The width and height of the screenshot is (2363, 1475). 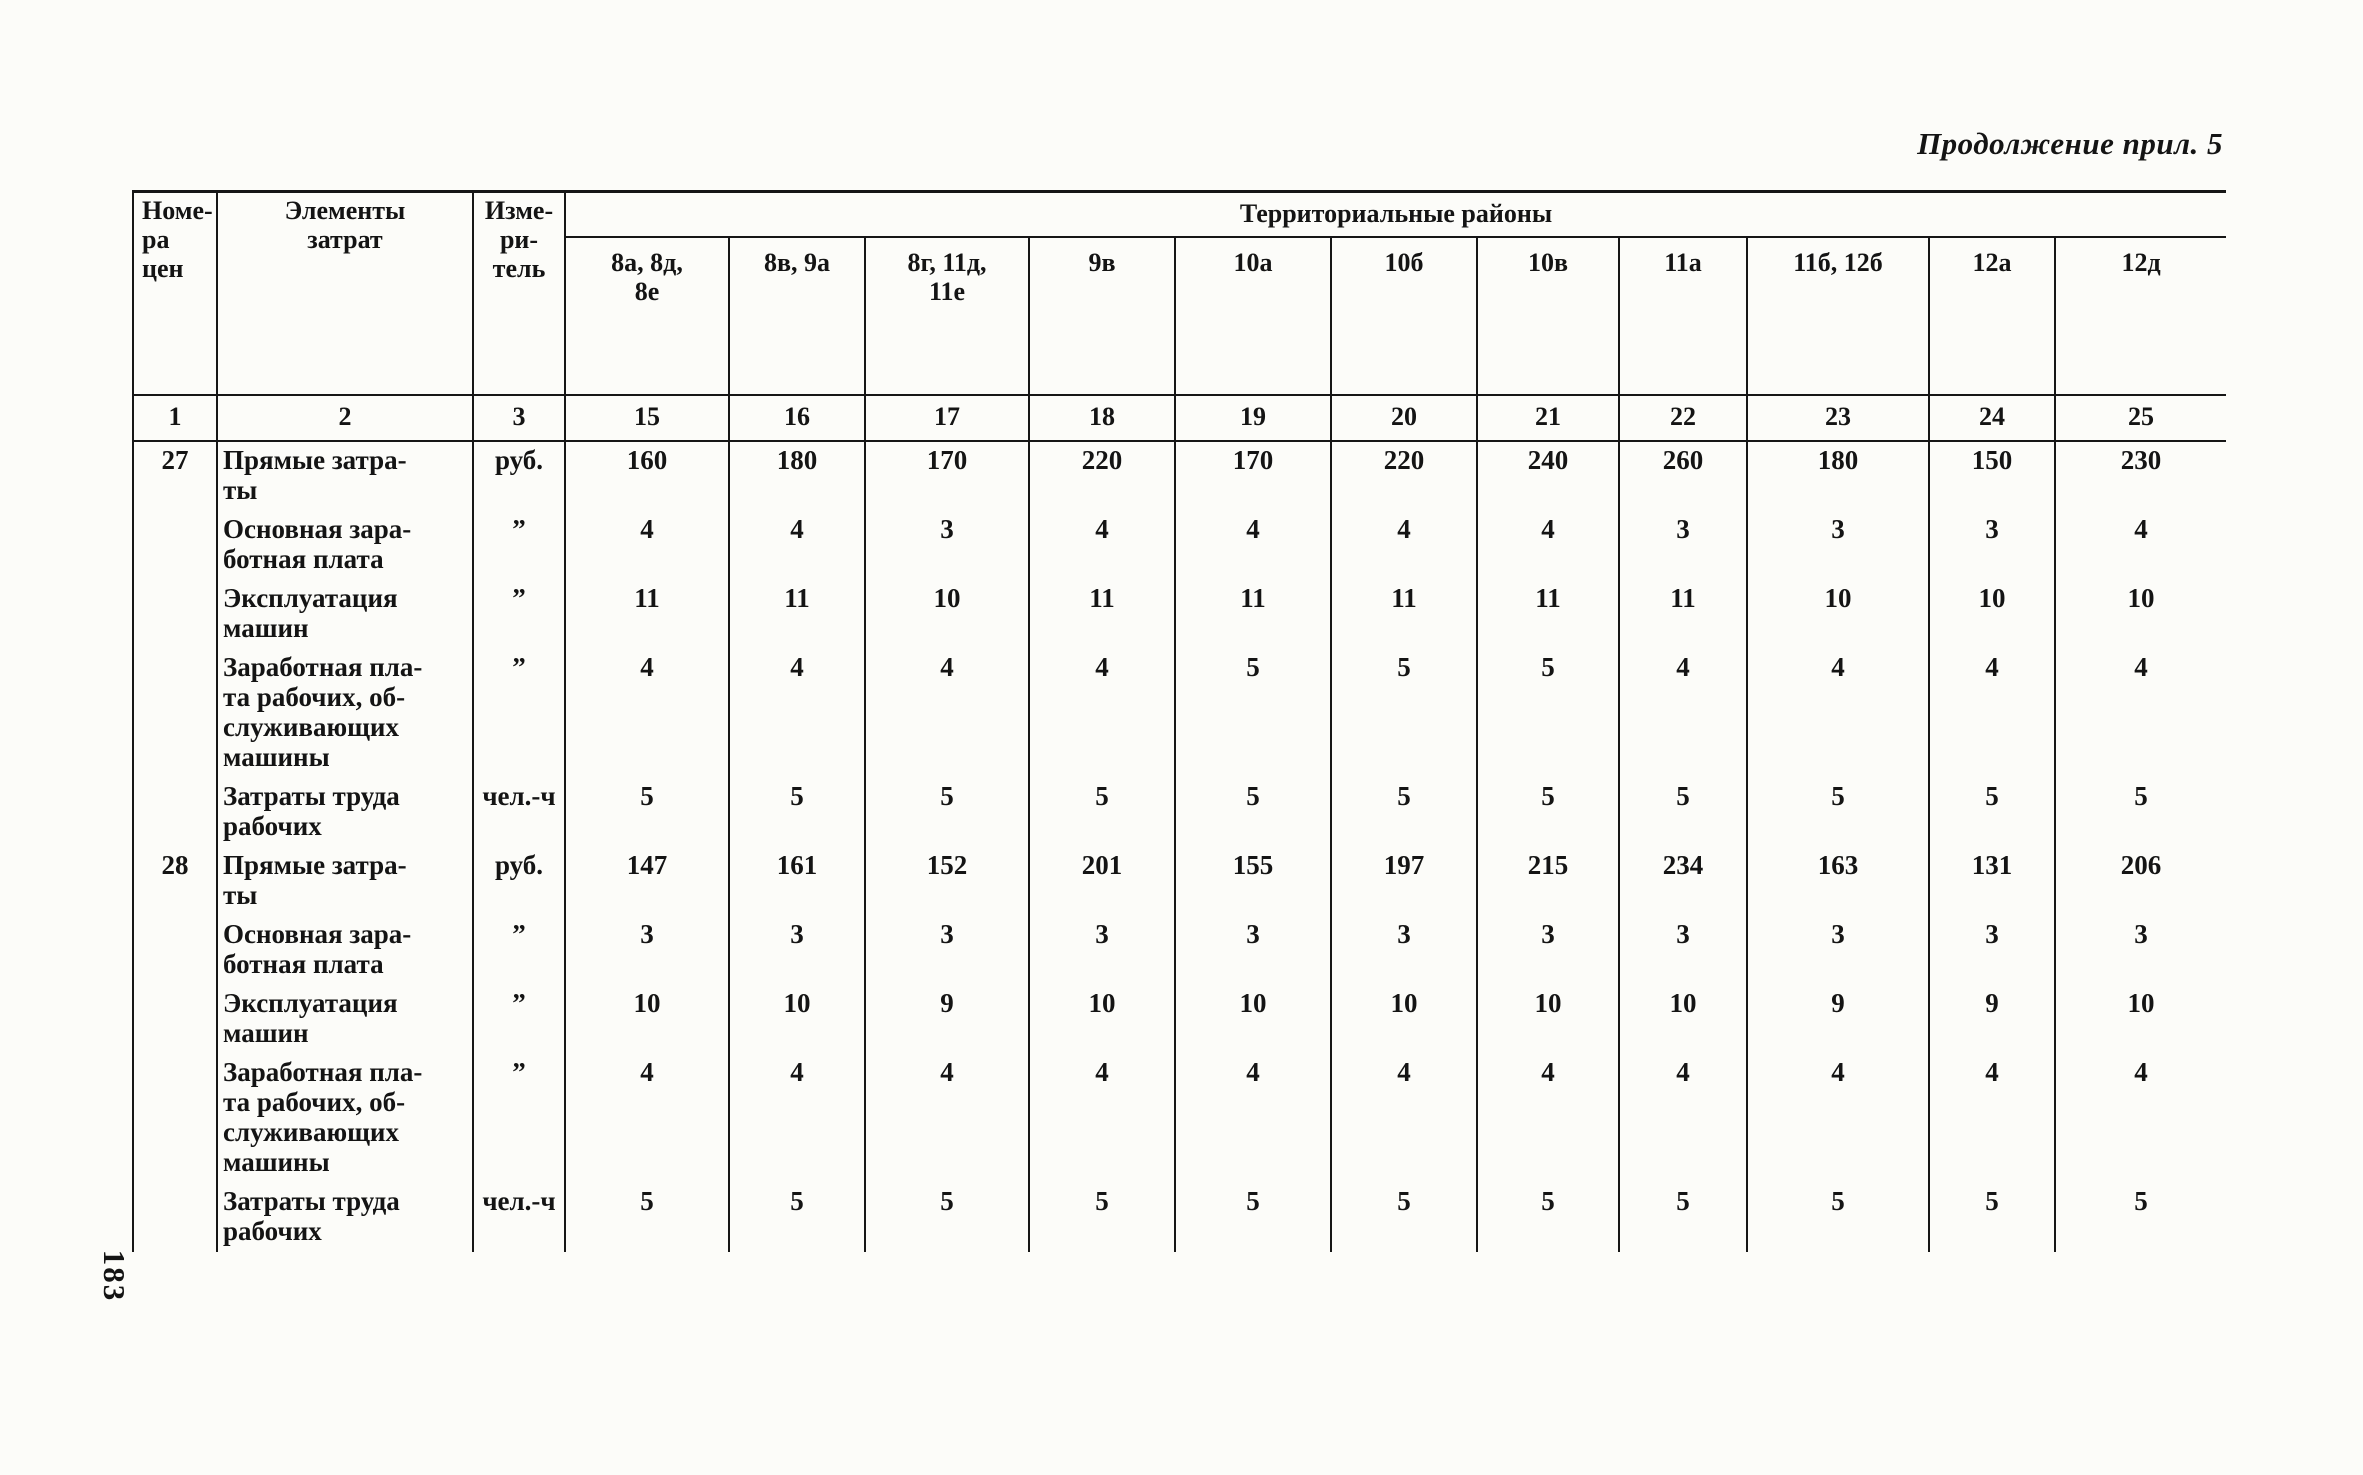 I want to click on column-number: 18, so click(x=1101, y=418).